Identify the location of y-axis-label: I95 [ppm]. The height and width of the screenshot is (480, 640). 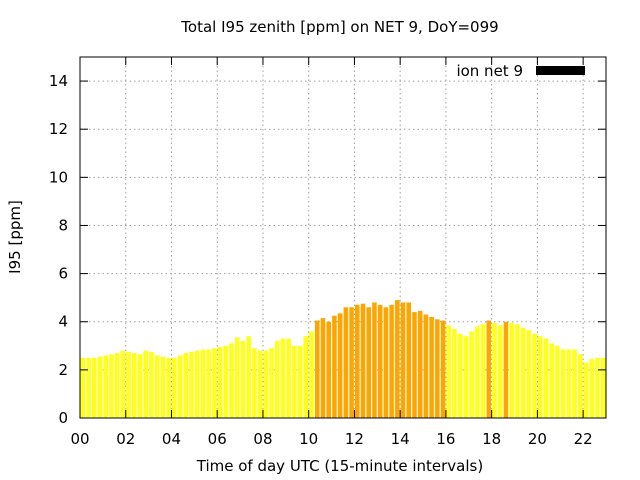
(15, 237).